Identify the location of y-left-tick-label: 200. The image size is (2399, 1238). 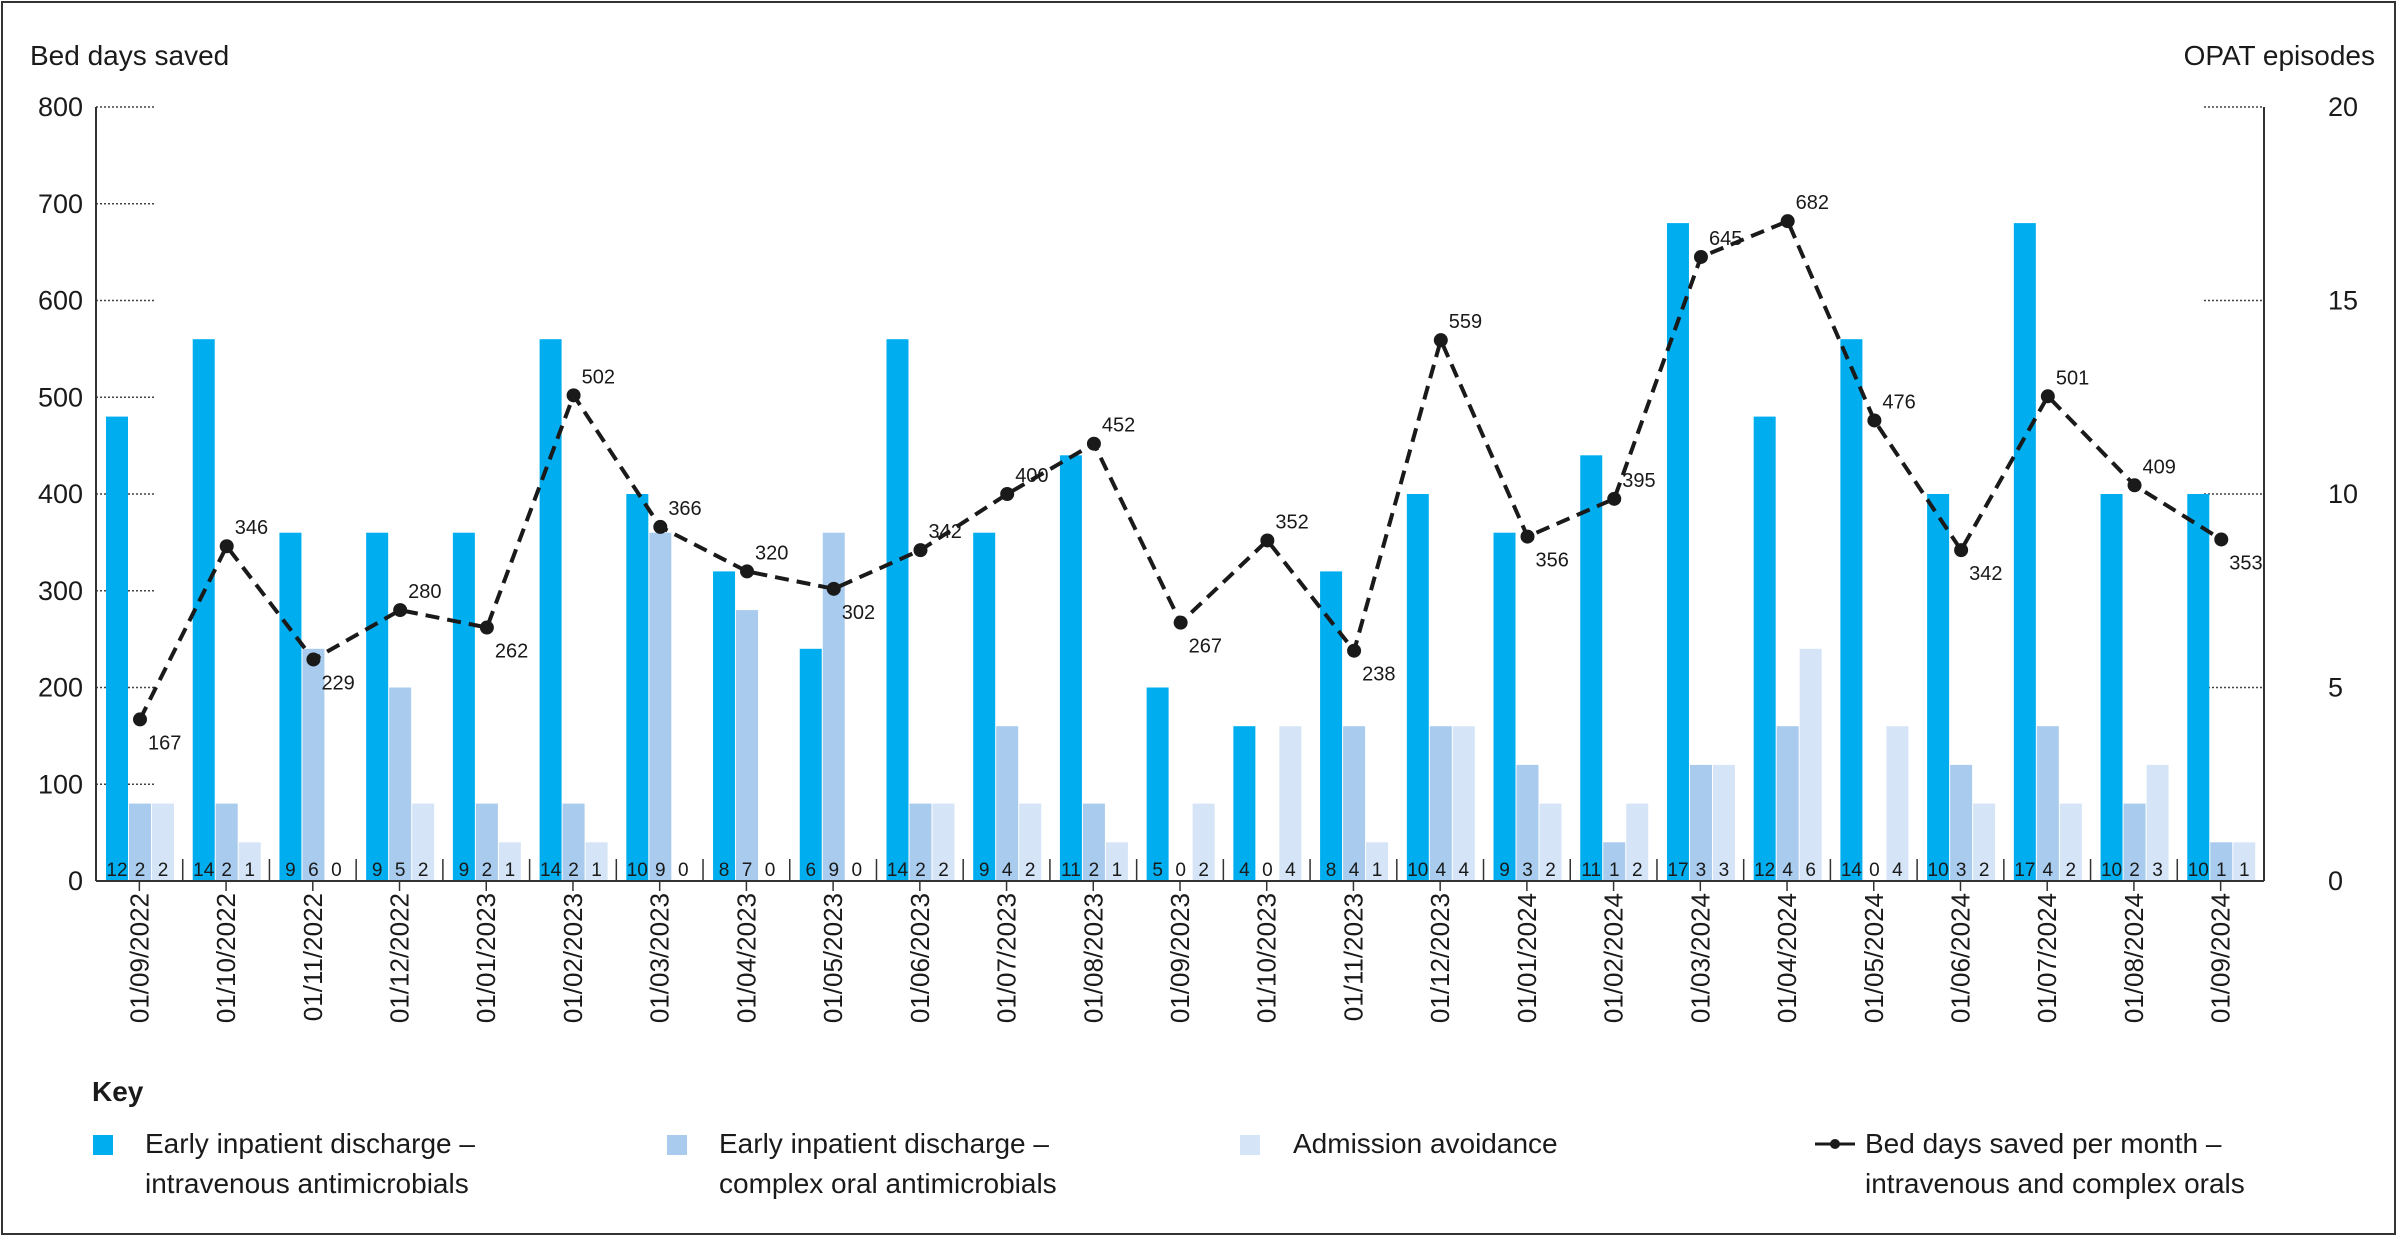
(60, 688).